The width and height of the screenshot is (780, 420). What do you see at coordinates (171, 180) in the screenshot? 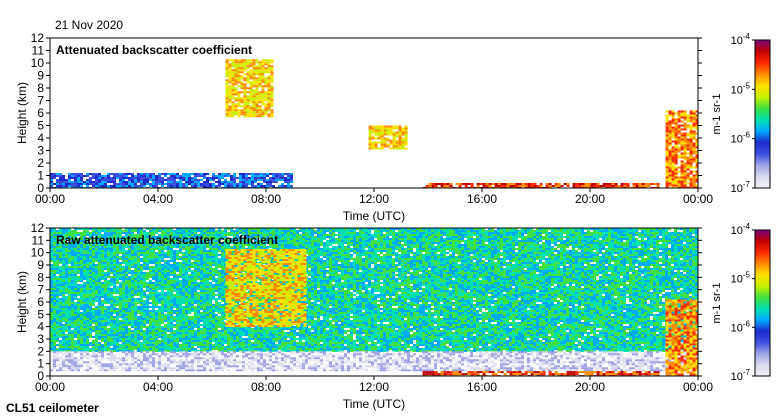
I see `feature-boundary-layer-aerosol` at bounding box center [171, 180].